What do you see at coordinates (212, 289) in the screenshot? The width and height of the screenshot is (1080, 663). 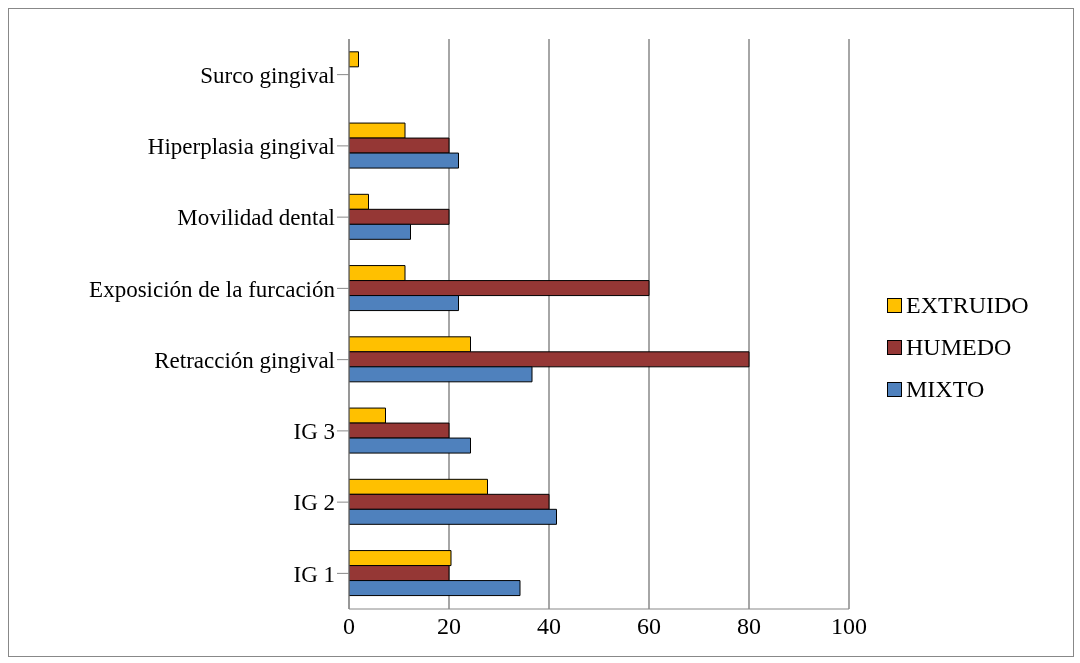 I see `y-tick-label: Exposición de la furcación` at bounding box center [212, 289].